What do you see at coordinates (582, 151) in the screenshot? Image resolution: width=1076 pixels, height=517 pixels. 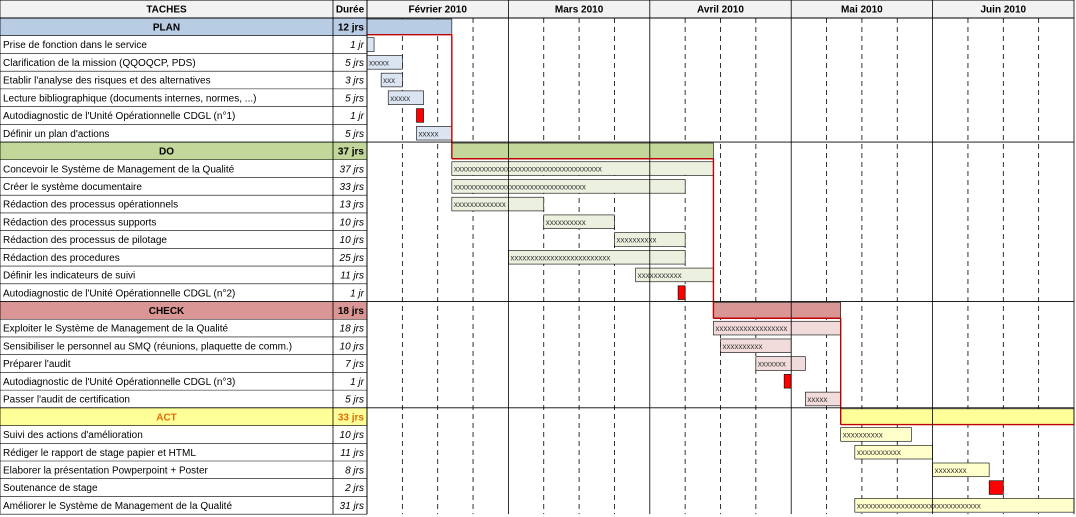 I see `phase-bar-do` at bounding box center [582, 151].